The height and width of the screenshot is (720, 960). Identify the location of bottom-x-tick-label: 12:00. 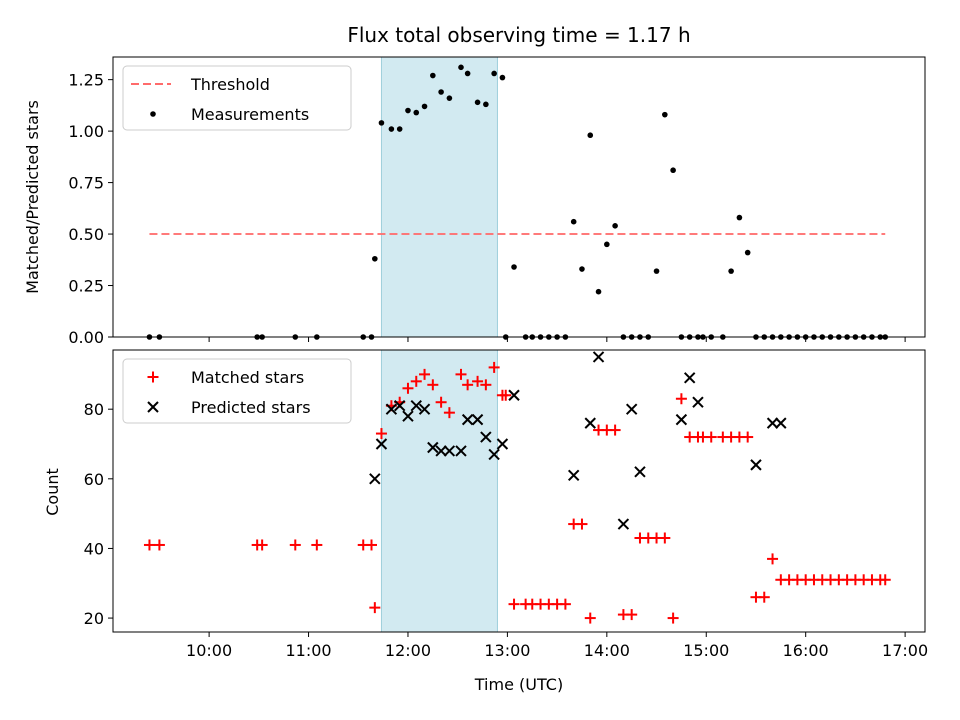
(408, 650).